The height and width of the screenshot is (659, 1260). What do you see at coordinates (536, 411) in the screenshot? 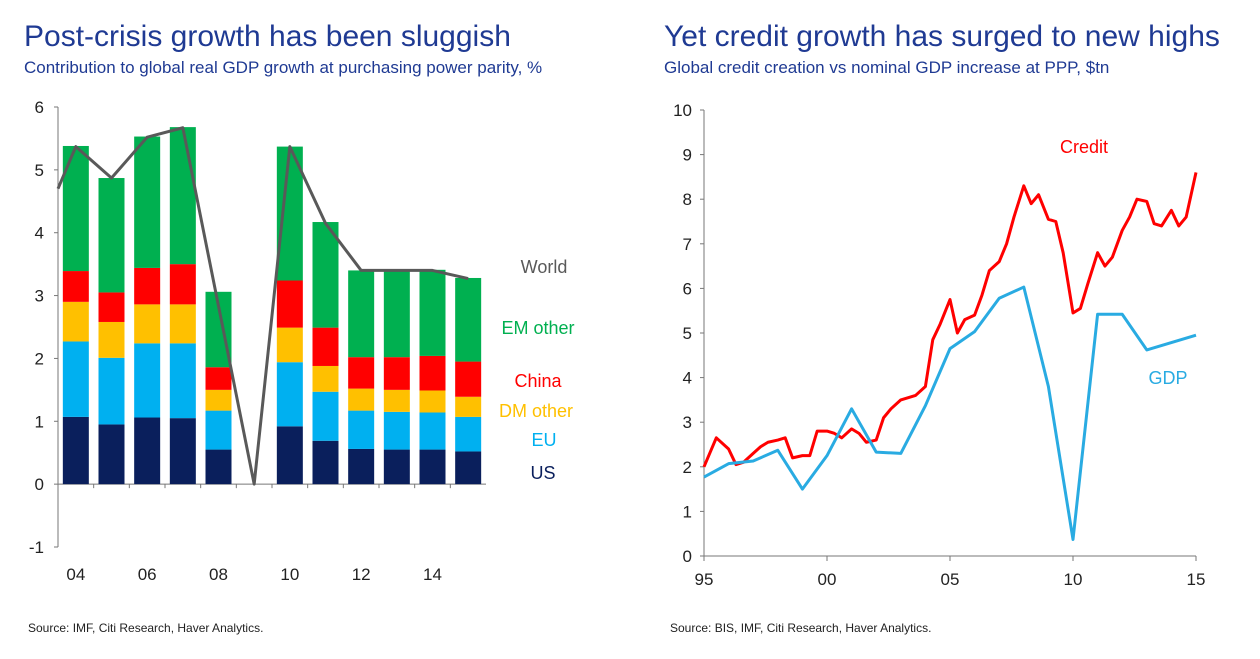
I see `legend-label-dm-other: DM other` at bounding box center [536, 411].